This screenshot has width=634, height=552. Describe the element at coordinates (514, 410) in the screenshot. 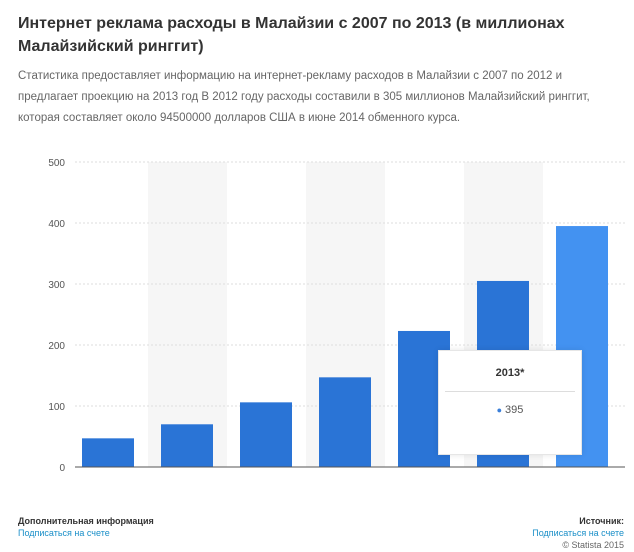

I see `tooltip-value: 395` at that location.